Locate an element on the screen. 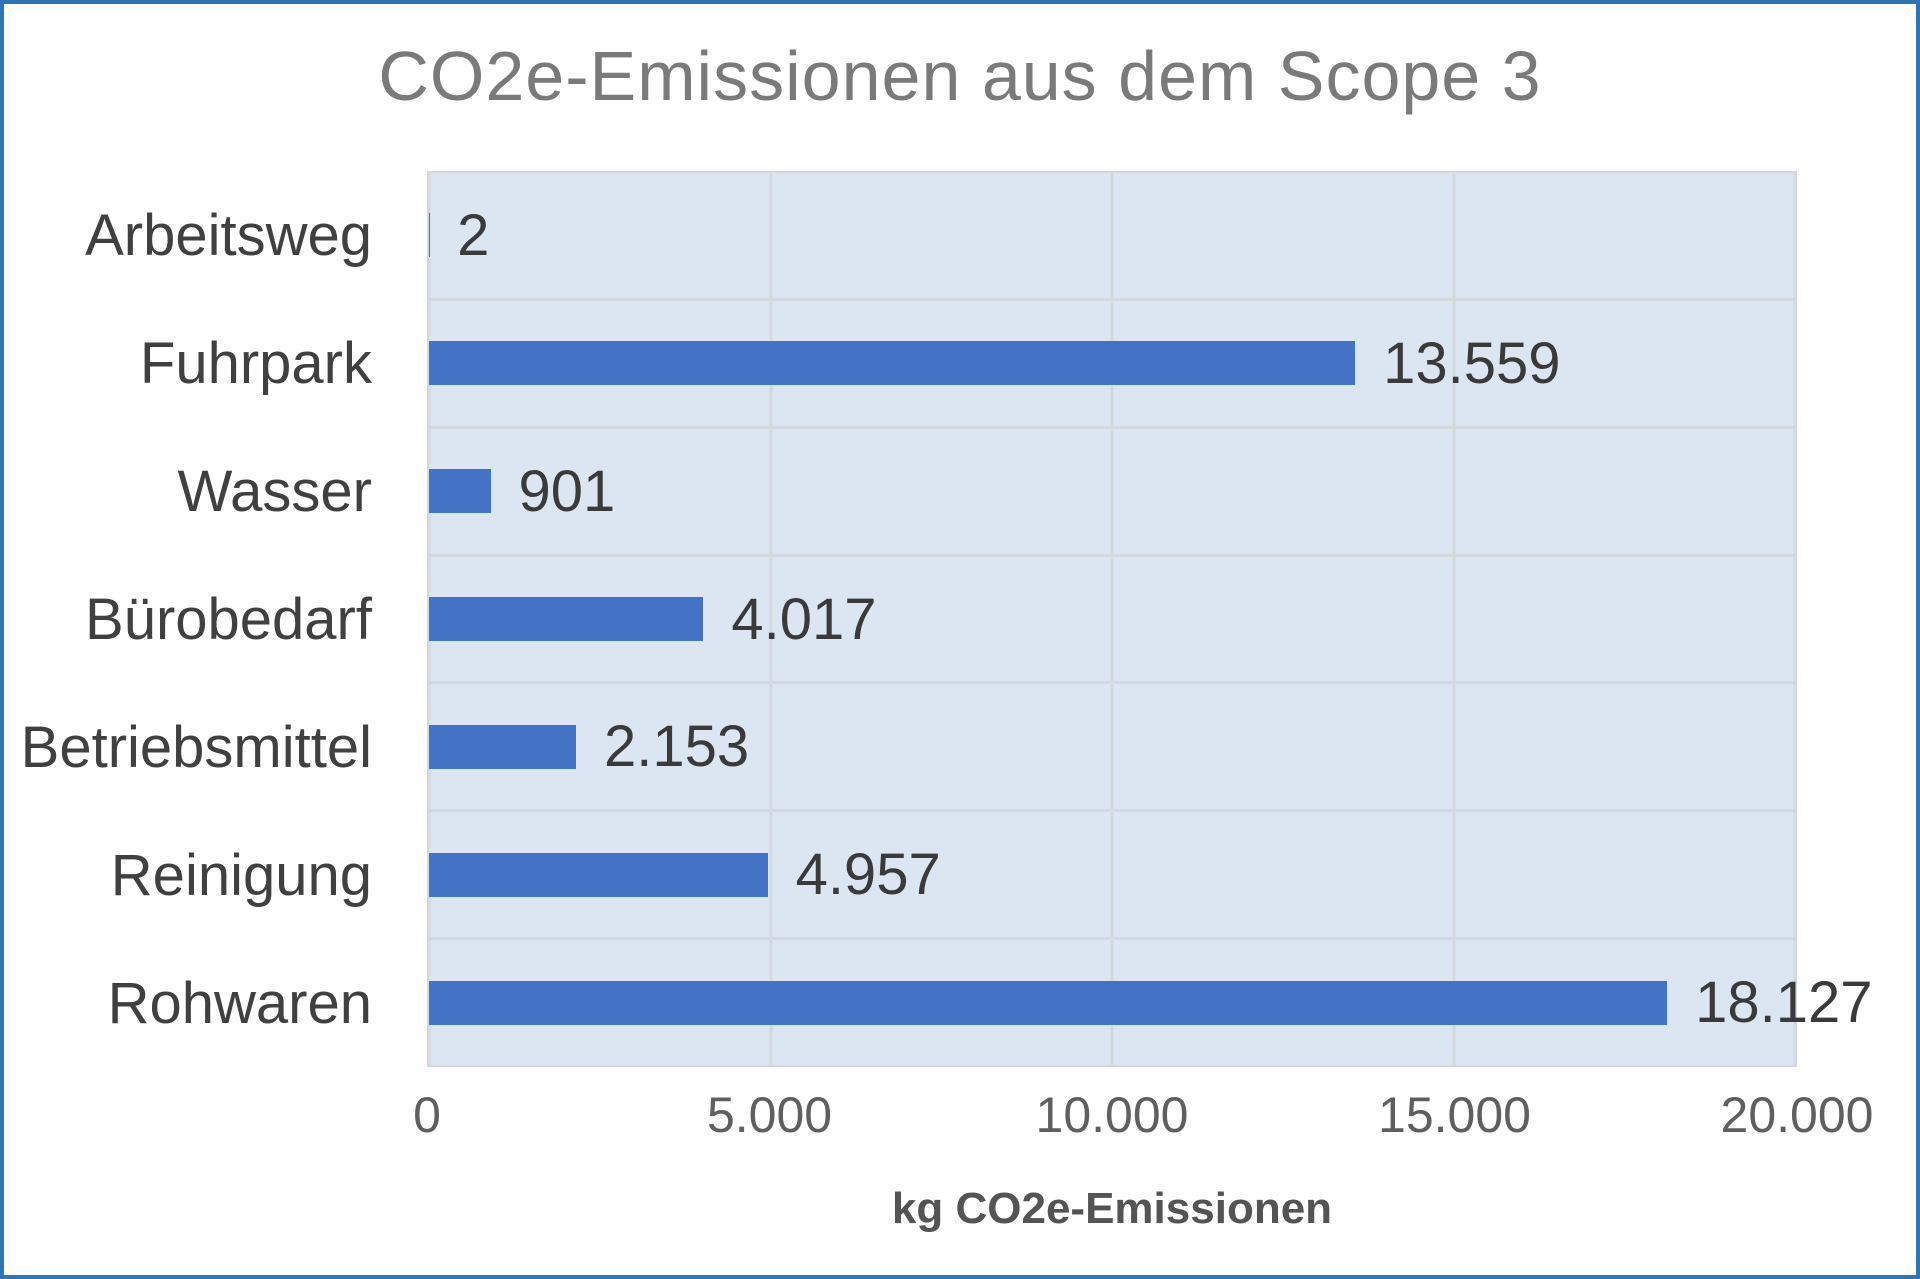  bar-value-label: 2.153 is located at coordinates (677, 747).